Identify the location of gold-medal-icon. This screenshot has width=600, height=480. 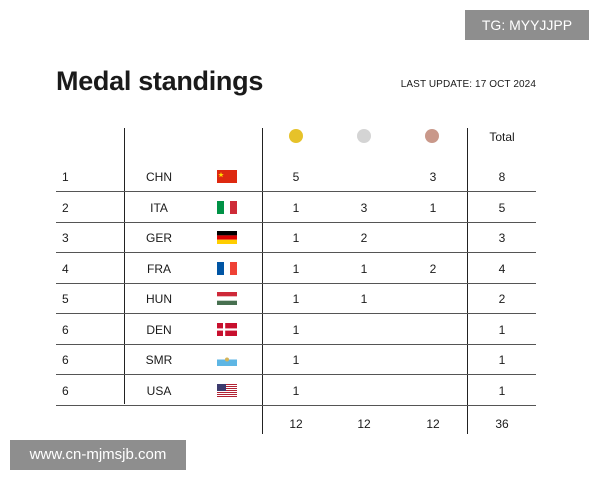
(296, 136).